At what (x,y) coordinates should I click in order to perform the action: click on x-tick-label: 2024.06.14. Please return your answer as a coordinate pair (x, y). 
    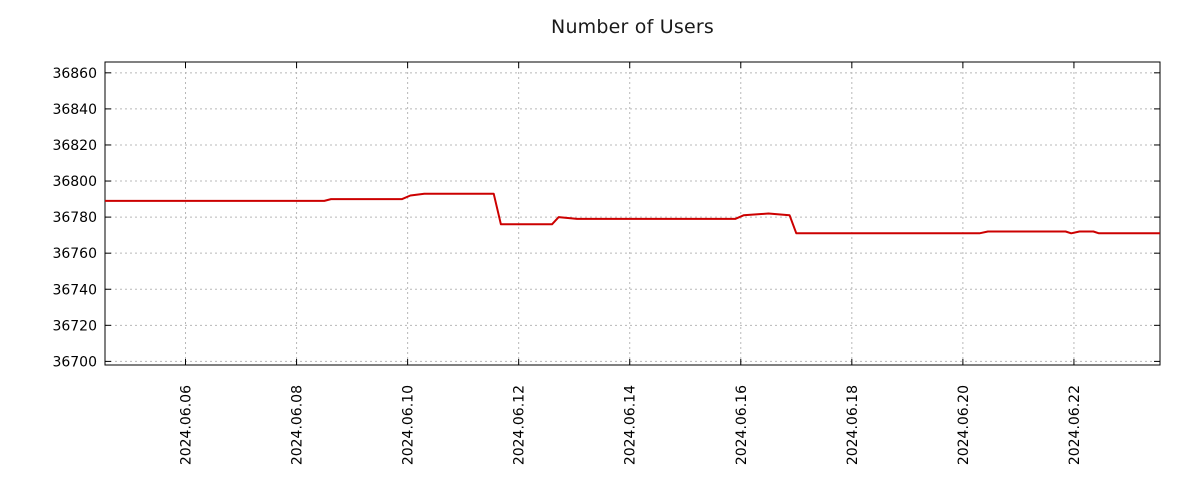
    Looking at the image, I should click on (631, 425).